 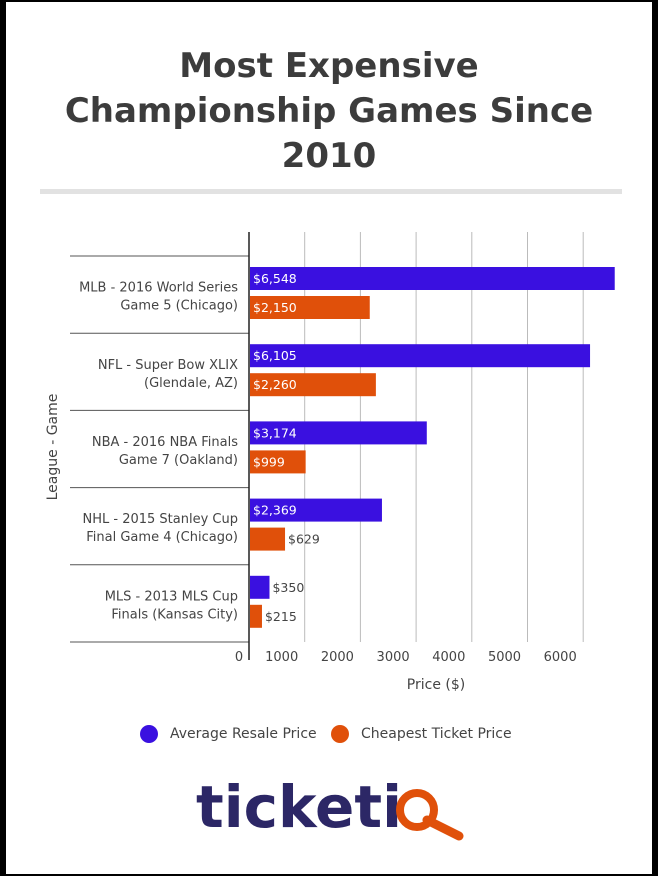 I want to click on chart-title-line-1: Most Expensive, so click(x=329, y=66).